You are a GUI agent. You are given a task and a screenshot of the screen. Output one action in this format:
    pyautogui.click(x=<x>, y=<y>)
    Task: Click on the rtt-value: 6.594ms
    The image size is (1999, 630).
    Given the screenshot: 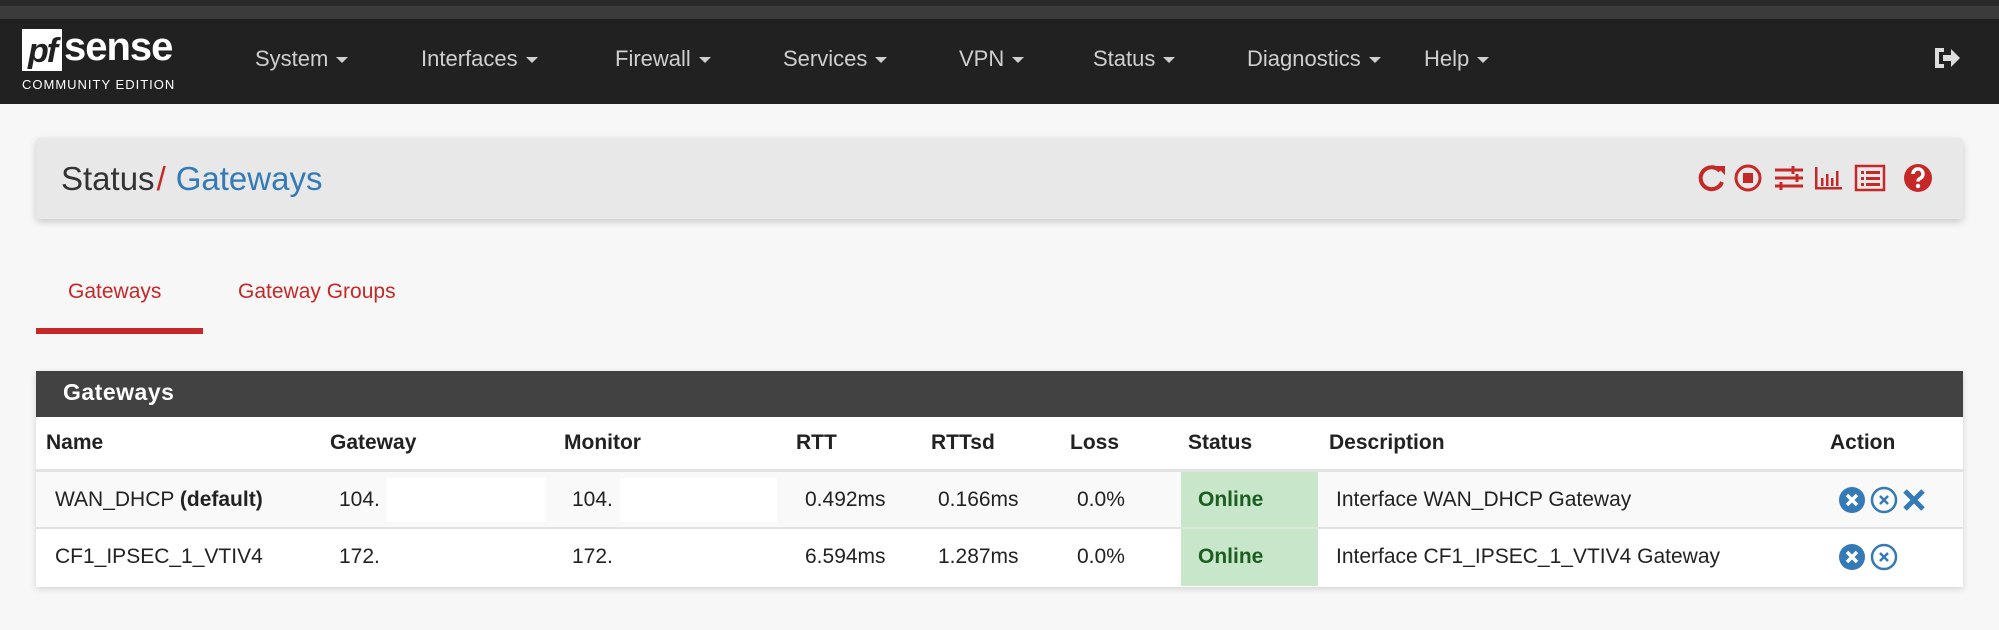 What is the action you would take?
    pyautogui.click(x=845, y=556)
    